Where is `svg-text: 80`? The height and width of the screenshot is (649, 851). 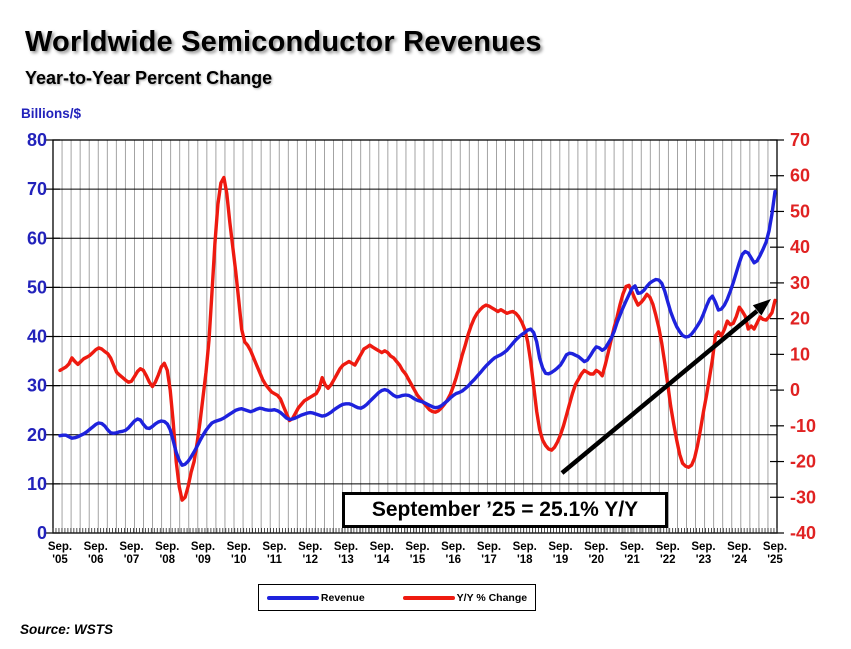
svg-text: 80 is located at coordinates (37, 140).